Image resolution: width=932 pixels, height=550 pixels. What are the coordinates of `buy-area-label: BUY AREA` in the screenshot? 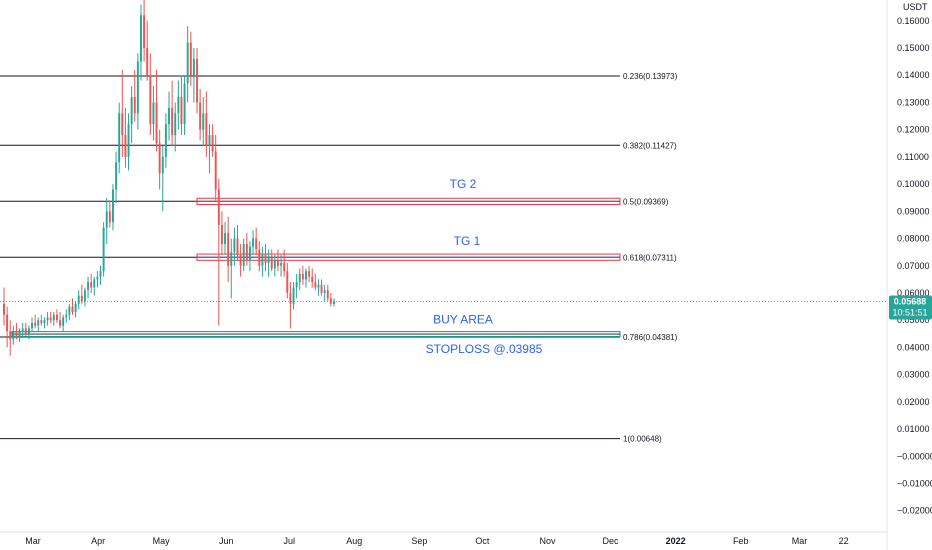 It's located at (463, 319).